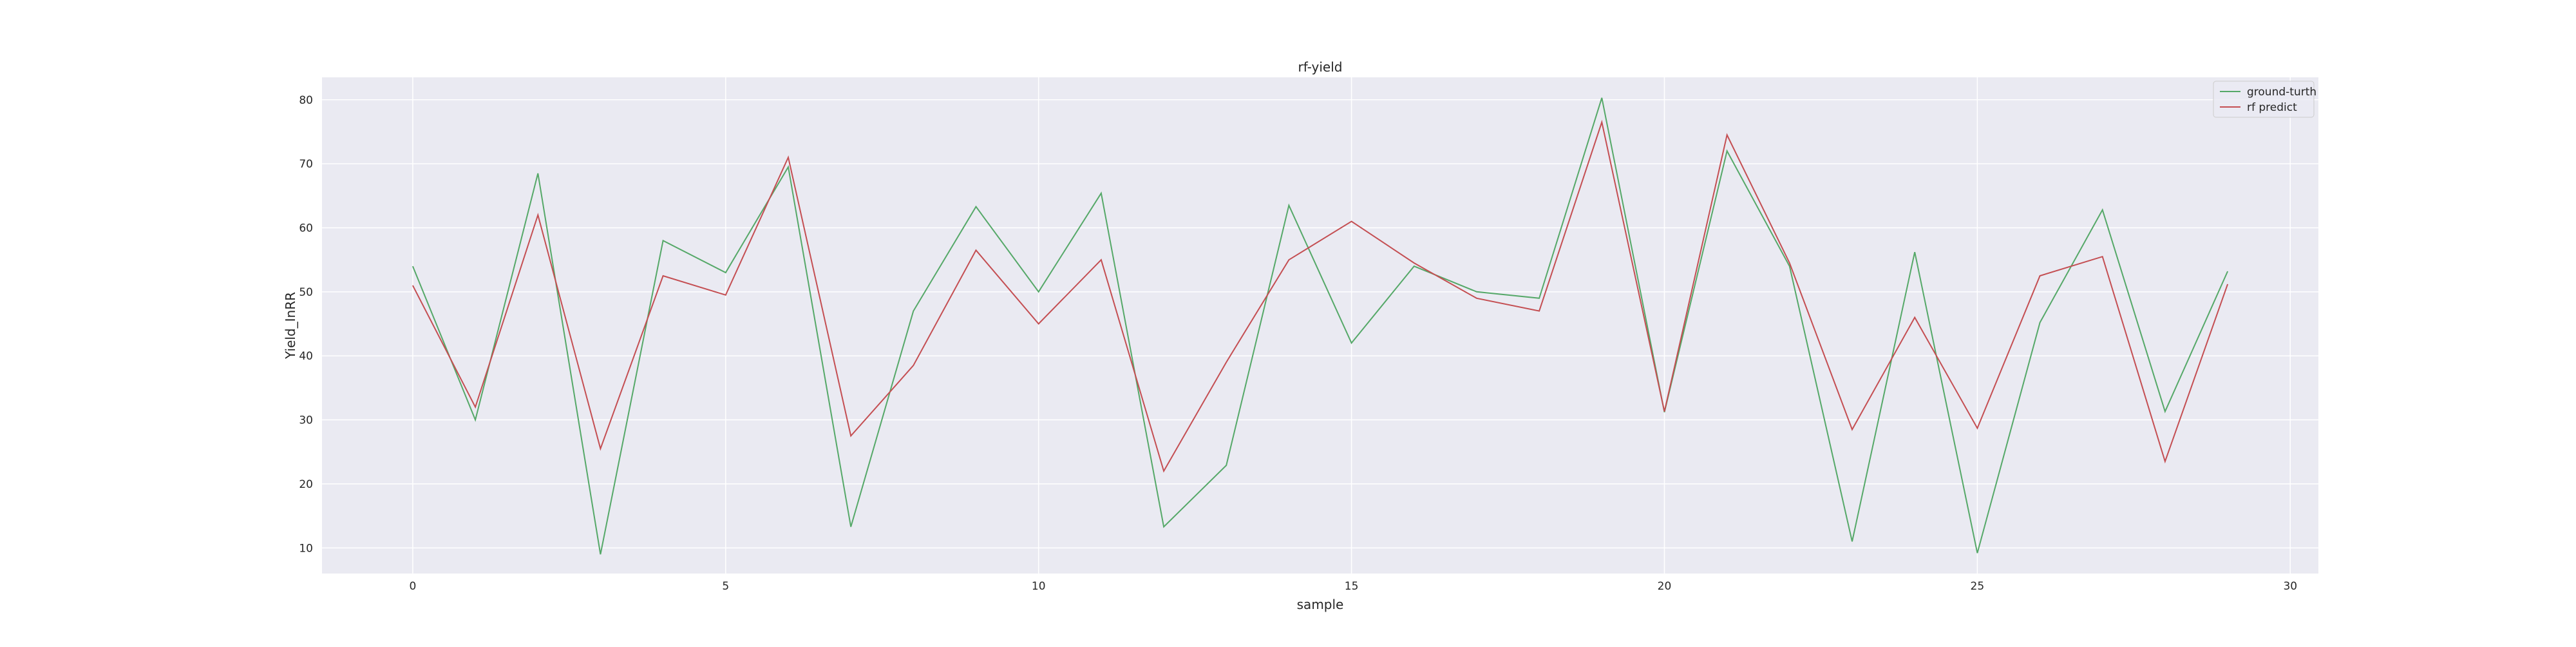 This screenshot has height=647, width=2576. What do you see at coordinates (2281, 92) in the screenshot?
I see `legend-label-ground-truth: ground-turth` at bounding box center [2281, 92].